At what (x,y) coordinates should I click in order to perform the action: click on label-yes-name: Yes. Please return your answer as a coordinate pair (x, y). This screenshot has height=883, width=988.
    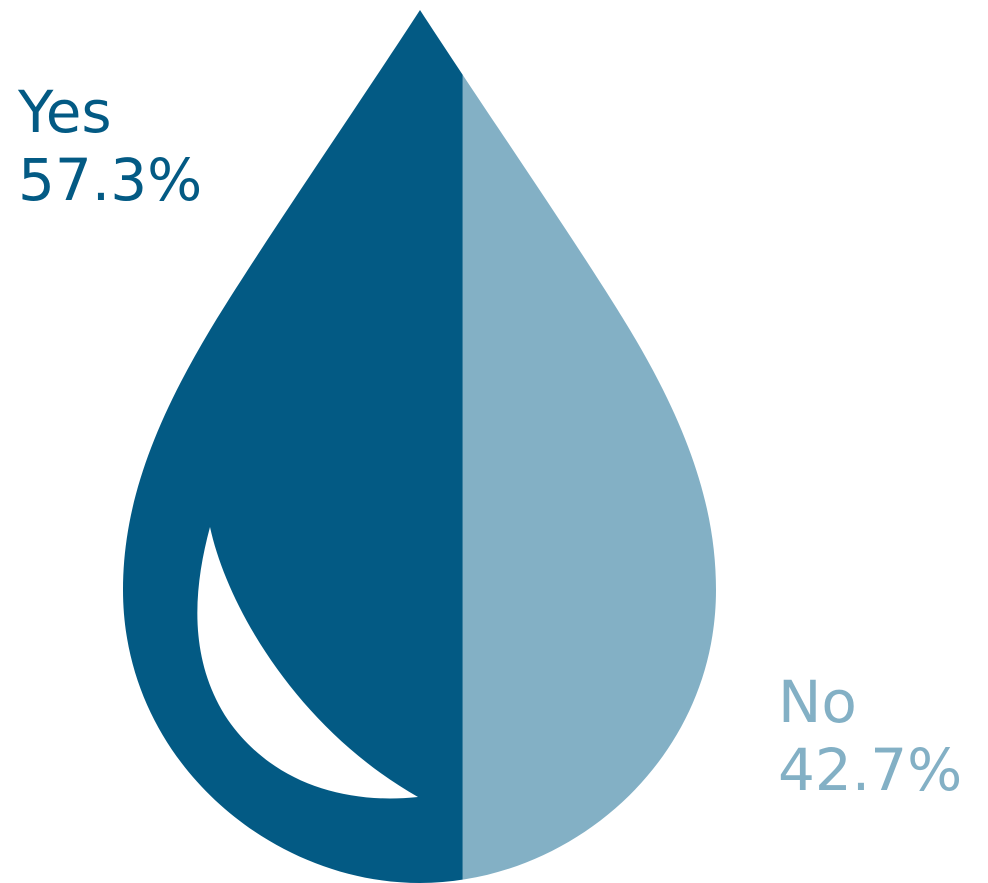
    Looking at the image, I should click on (65, 112).